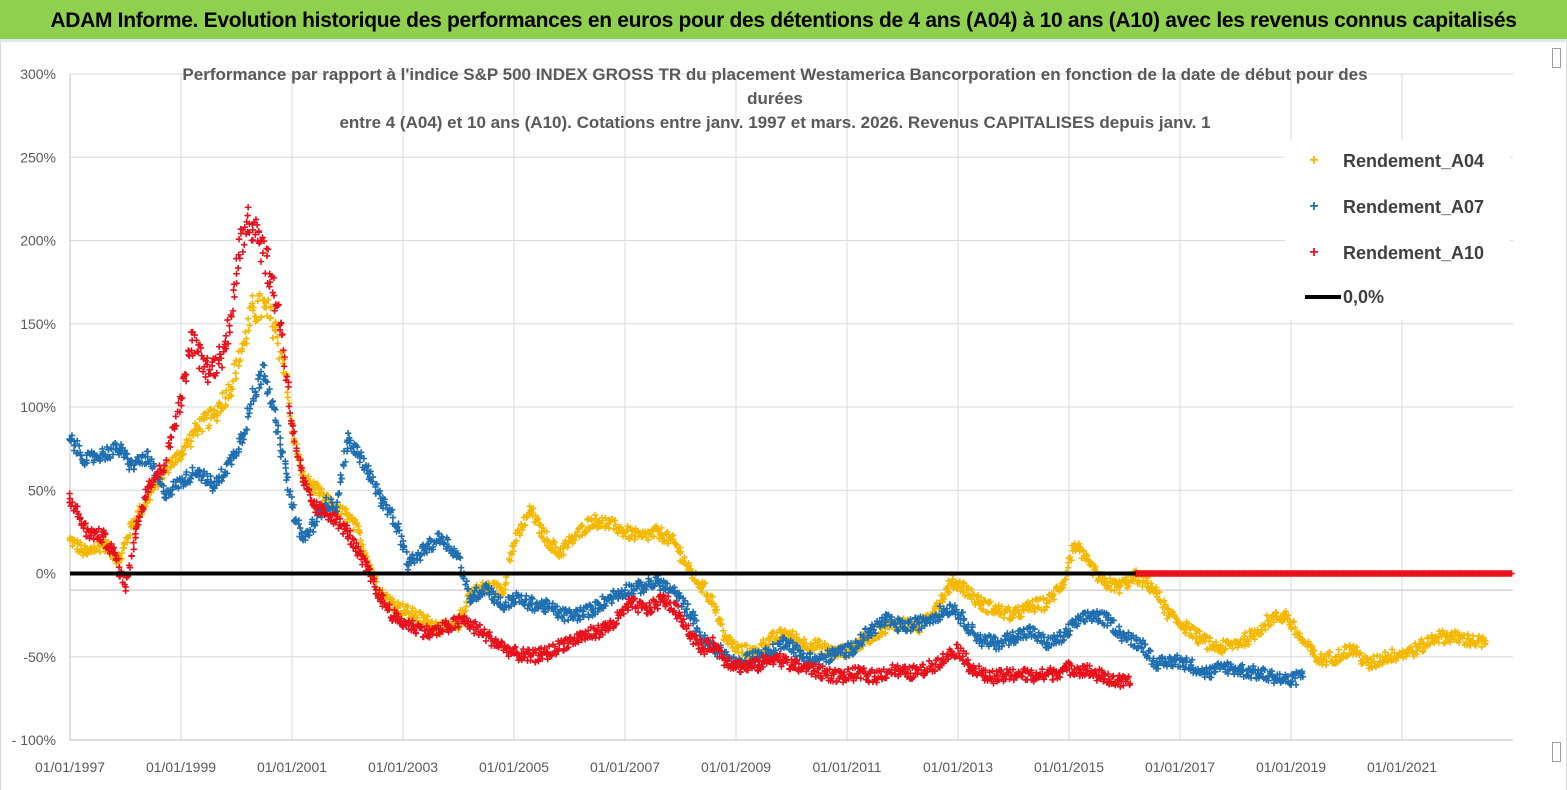 The height and width of the screenshot is (790, 1567). What do you see at coordinates (846, 767) in the screenshot?
I see `x-tick-label: 01/01/2011` at bounding box center [846, 767].